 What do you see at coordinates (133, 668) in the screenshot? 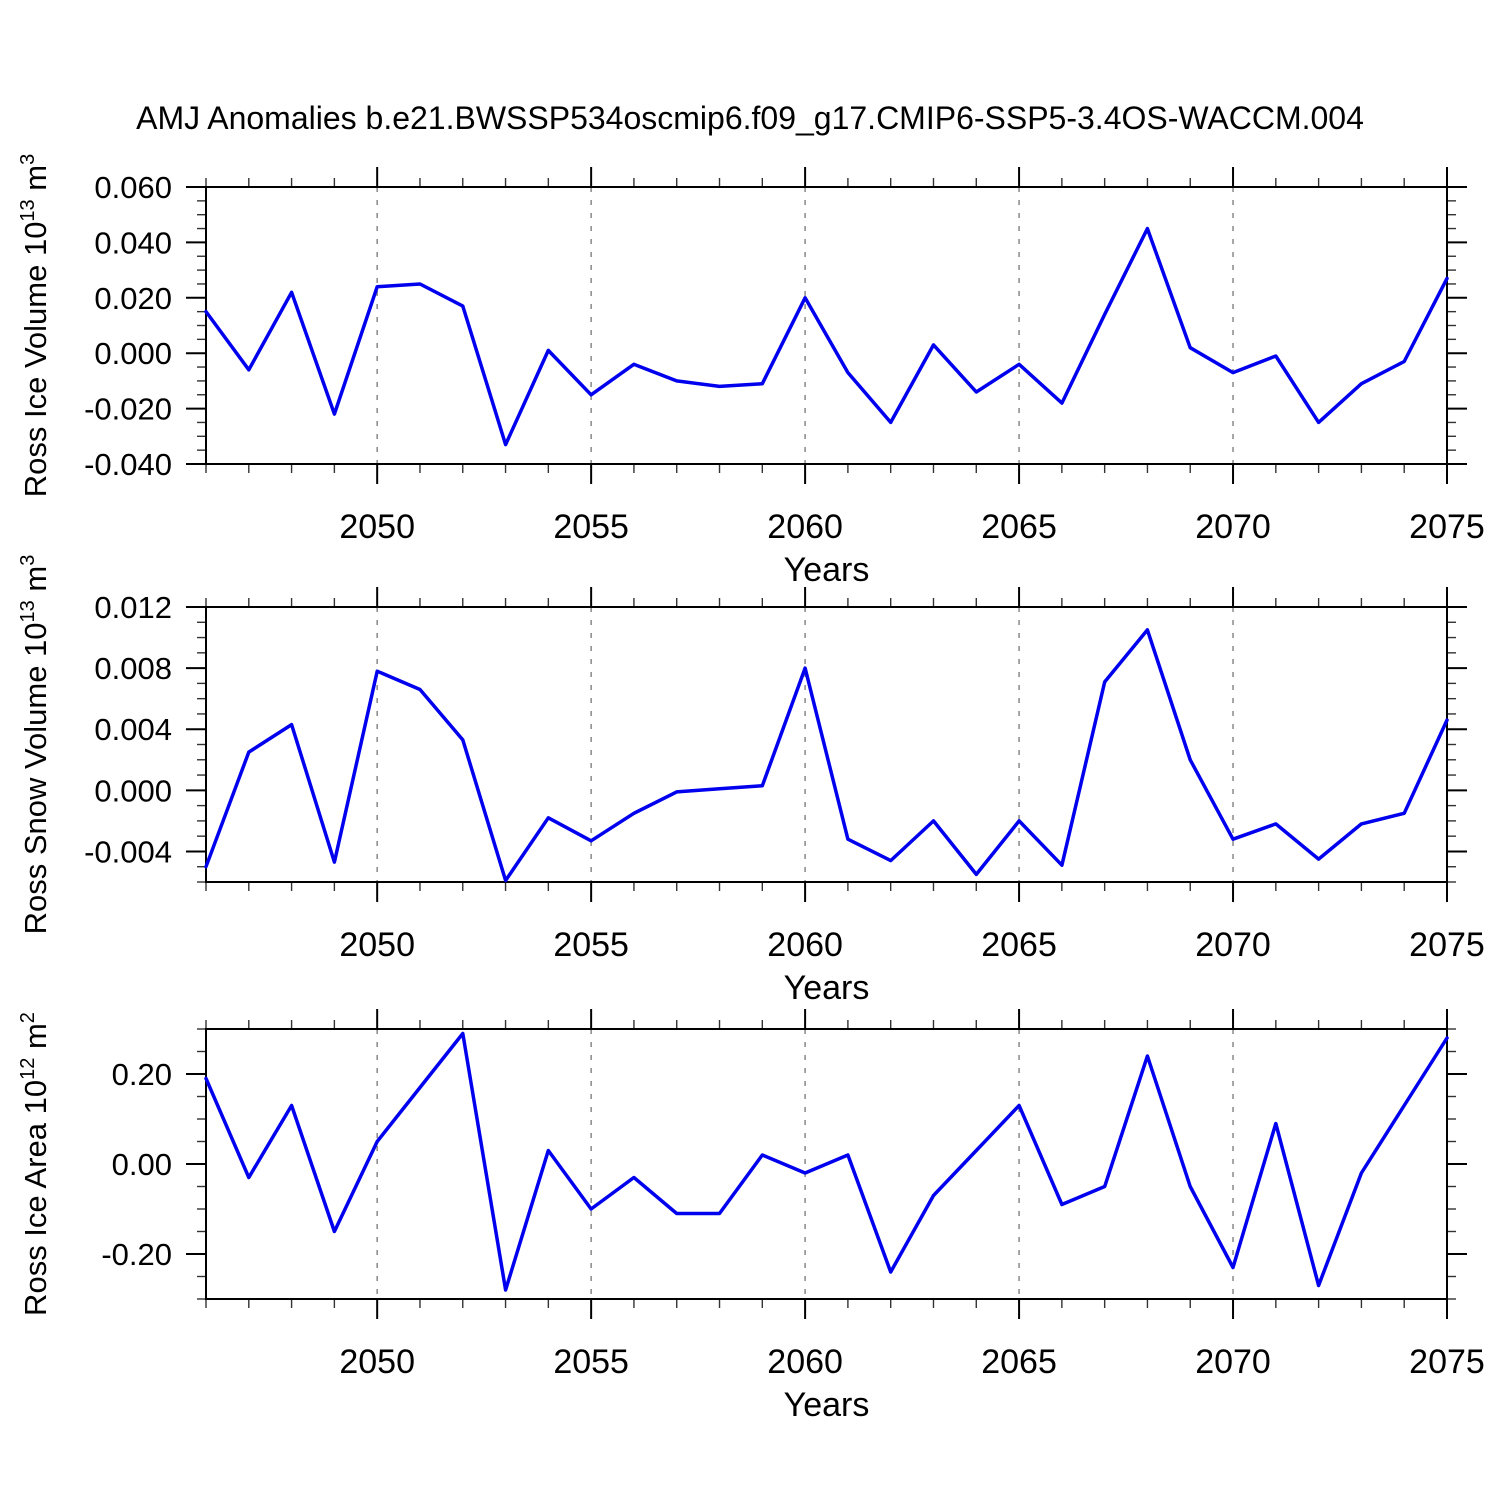
I see `y-tick-label: 0.008` at bounding box center [133, 668].